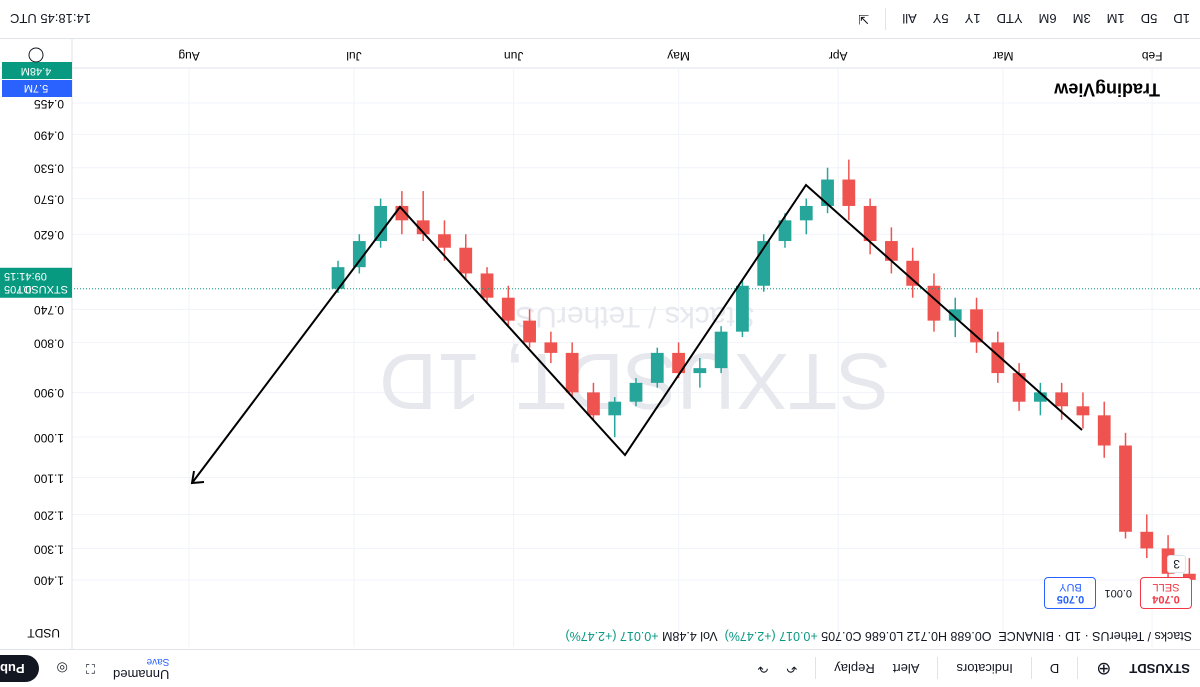 Image resolution: width=1200 pixels, height=687 pixels. What do you see at coordinates (1009, 19) in the screenshot?
I see `timeframe: YTD` at bounding box center [1009, 19].